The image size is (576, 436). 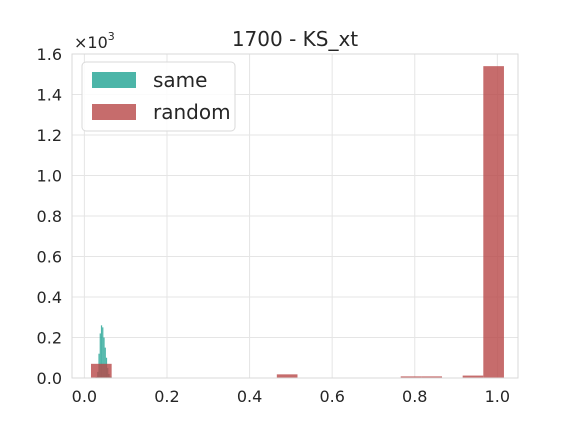 What do you see at coordinates (414, 396) in the screenshot?
I see `x-tick-label: 0.8` at bounding box center [414, 396].